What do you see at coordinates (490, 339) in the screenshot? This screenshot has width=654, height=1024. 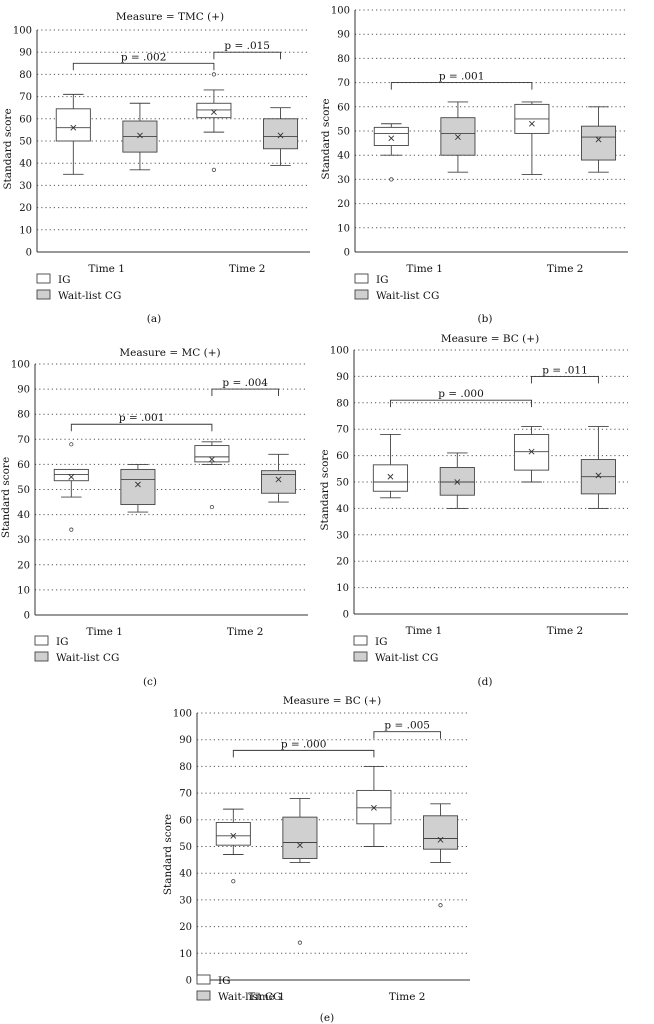 I see `chart-title: Measure = BC (+)` at bounding box center [490, 339].